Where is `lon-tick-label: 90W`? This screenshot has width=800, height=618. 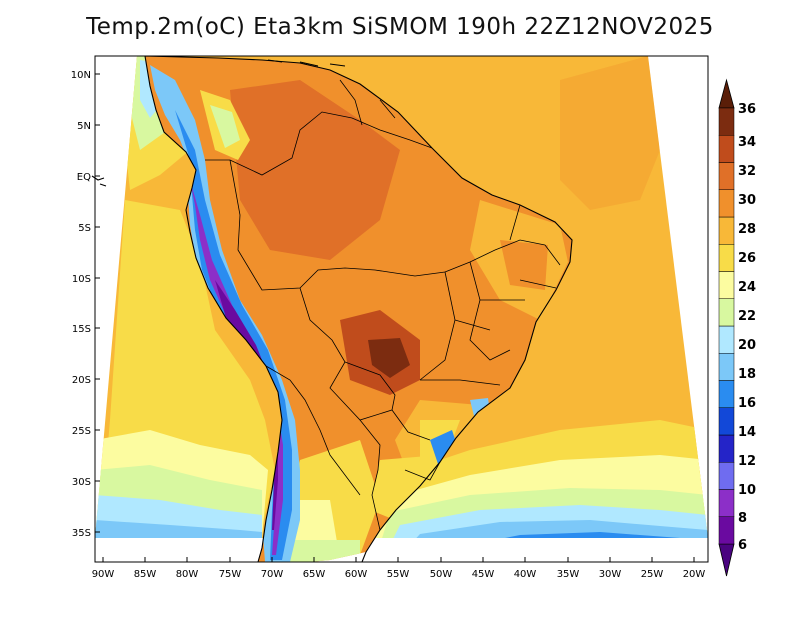 lon-tick-label: 90W is located at coordinates (103, 574).